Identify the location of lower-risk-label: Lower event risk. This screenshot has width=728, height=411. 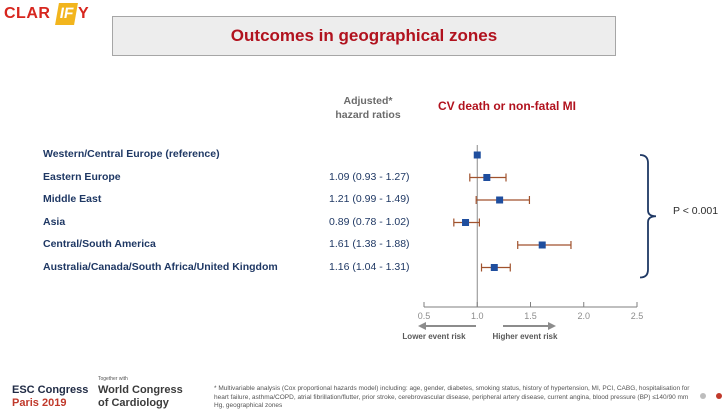
(434, 336).